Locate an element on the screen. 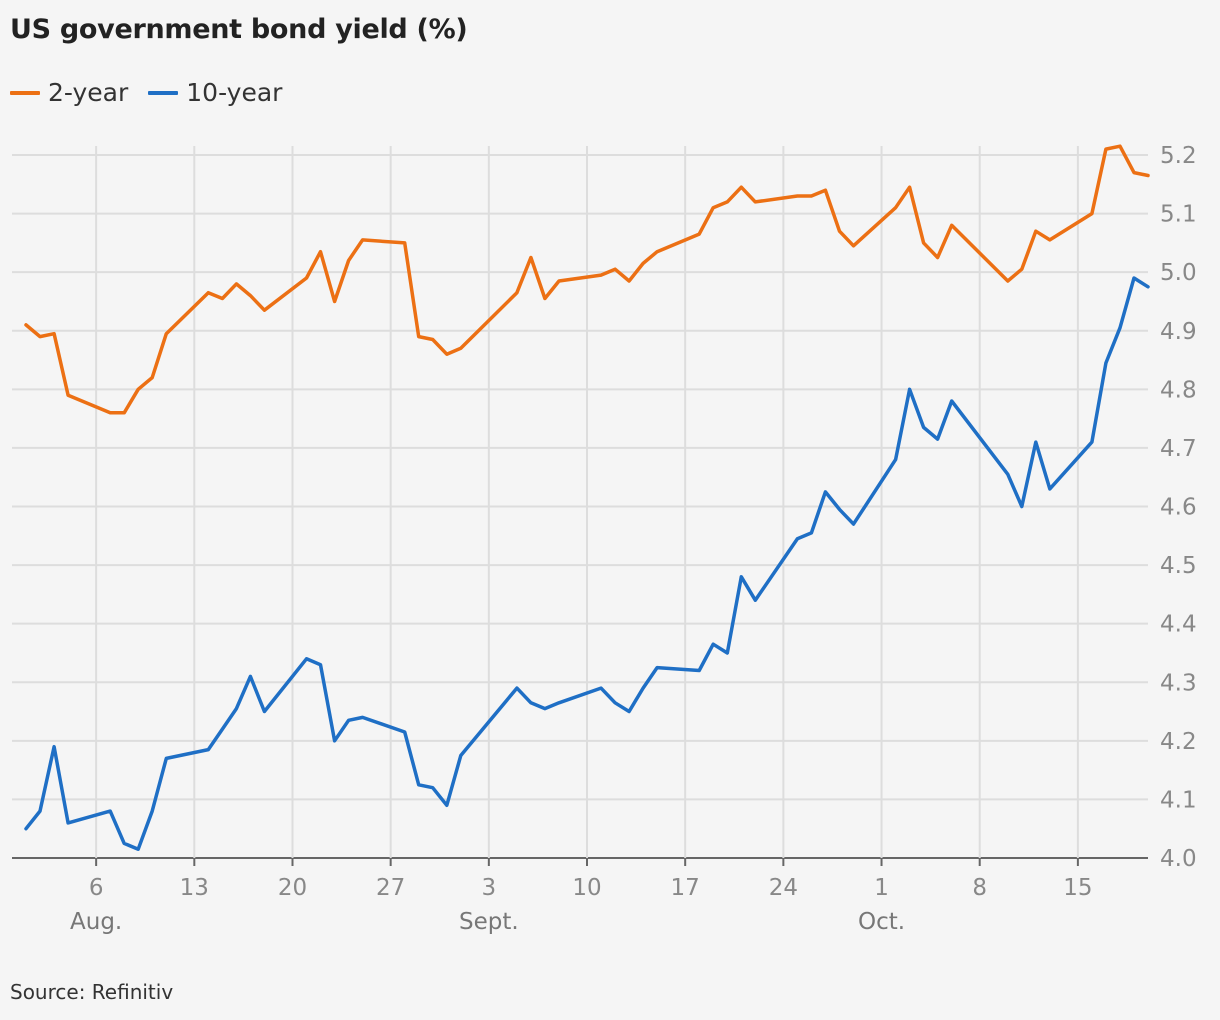  y-tick-label: 4.4 is located at coordinates (1178, 625).